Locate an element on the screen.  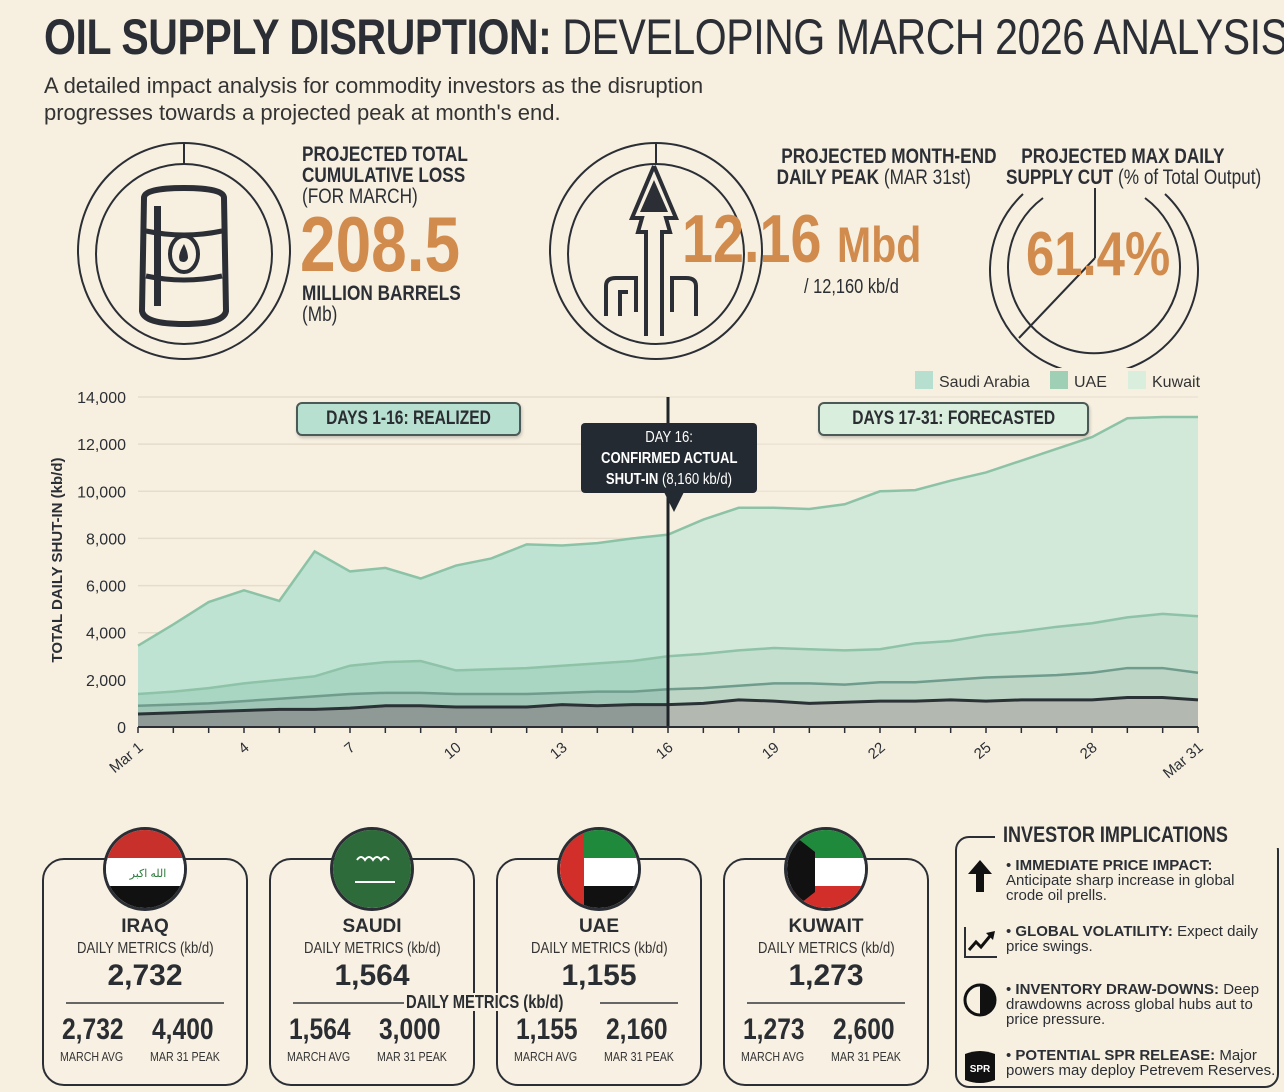
loss-value: 208.5 is located at coordinates (397, 244).